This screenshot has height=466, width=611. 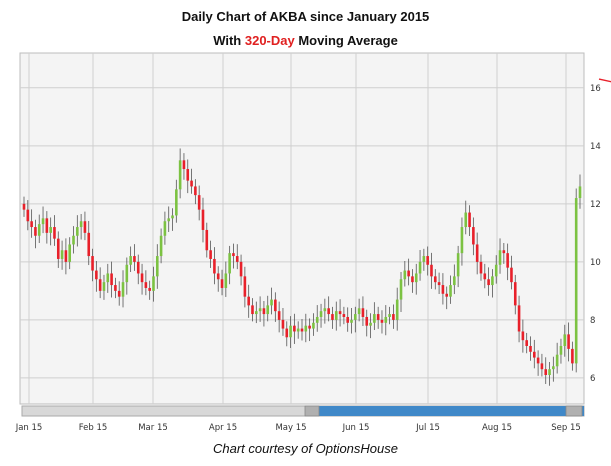 What do you see at coordinates (595, 89) in the screenshot?
I see `y-tick-label: 16` at bounding box center [595, 89].